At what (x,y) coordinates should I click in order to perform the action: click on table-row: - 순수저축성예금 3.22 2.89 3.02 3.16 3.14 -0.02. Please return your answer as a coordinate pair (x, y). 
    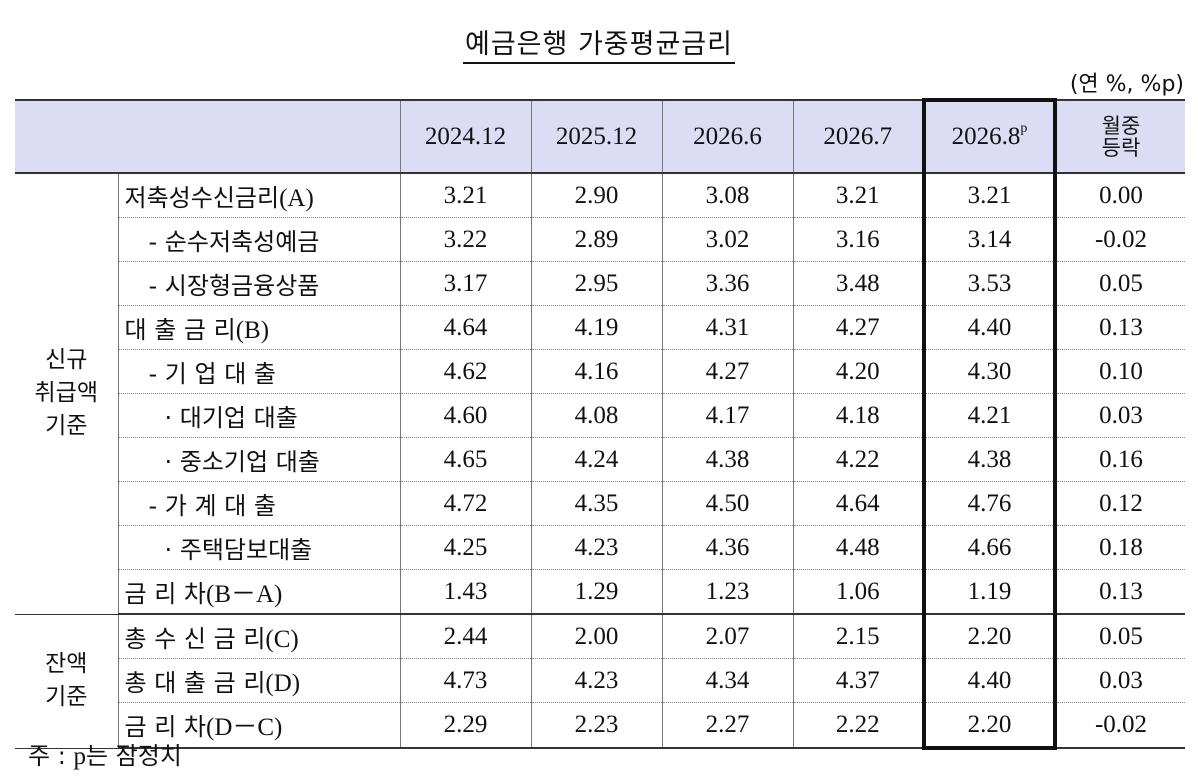
    Looking at the image, I should click on (600, 239).